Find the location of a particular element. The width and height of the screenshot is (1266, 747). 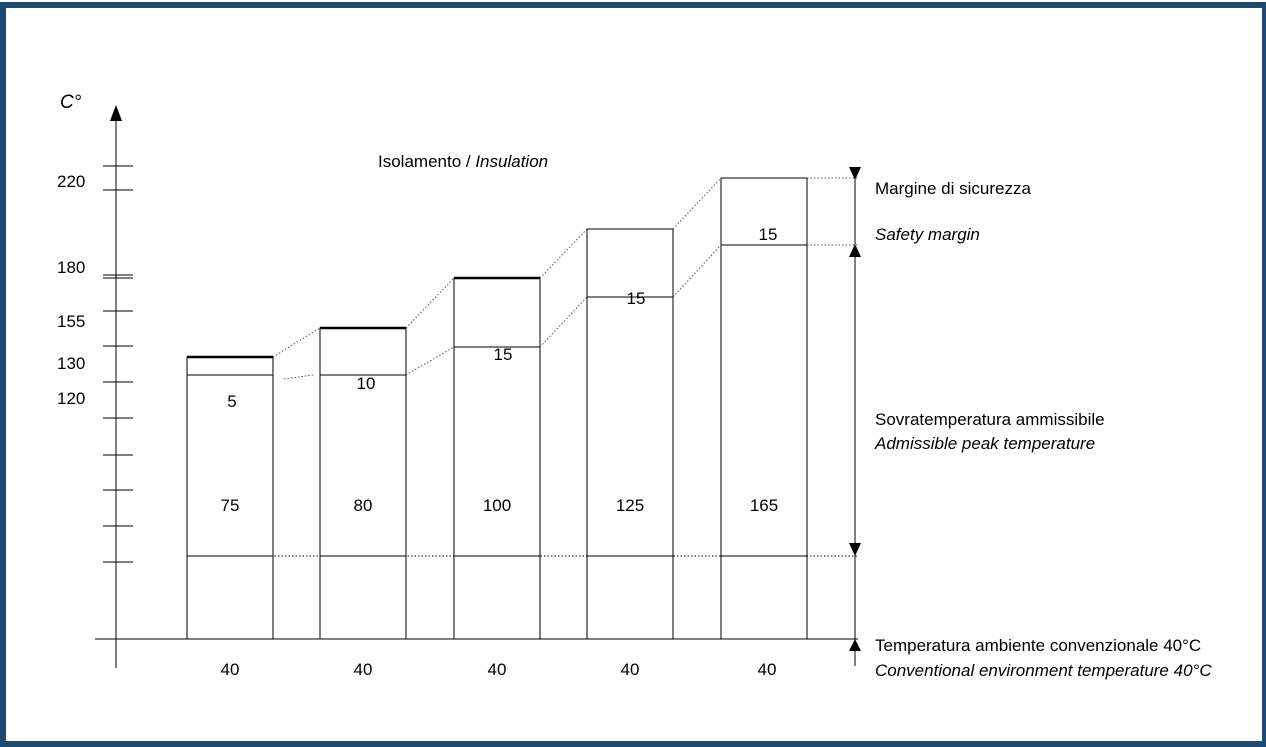

bar-rise-label: 165 is located at coordinates (764, 505).